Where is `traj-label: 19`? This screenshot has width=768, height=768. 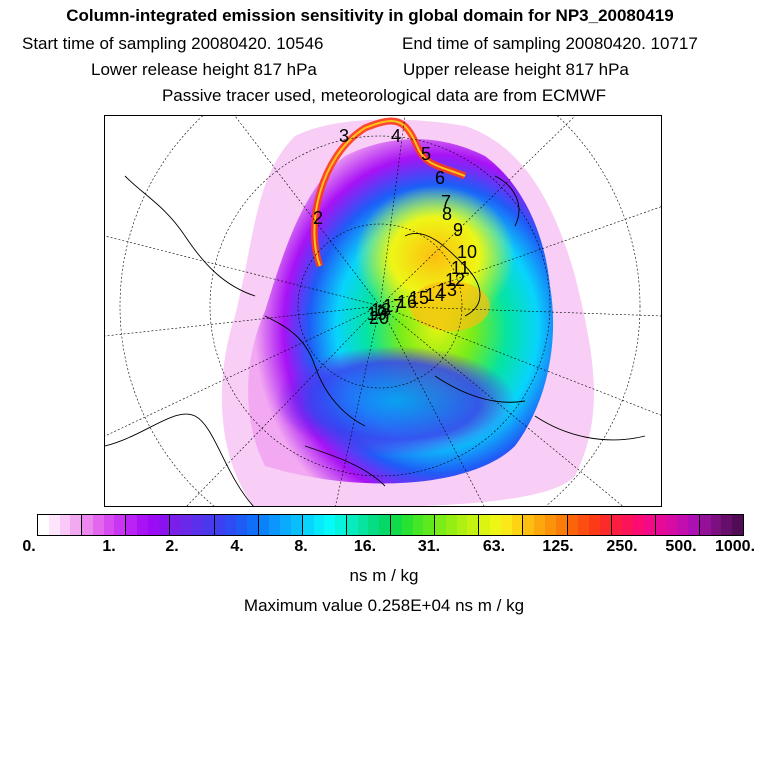 traj-label: 19 is located at coordinates (377, 314).